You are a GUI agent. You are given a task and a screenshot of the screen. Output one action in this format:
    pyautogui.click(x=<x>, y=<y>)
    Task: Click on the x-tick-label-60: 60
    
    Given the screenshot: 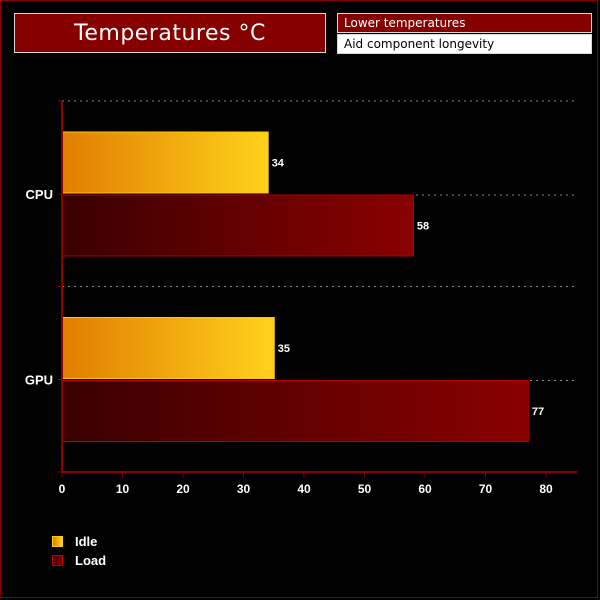 What is the action you would take?
    pyautogui.click(x=425, y=489)
    